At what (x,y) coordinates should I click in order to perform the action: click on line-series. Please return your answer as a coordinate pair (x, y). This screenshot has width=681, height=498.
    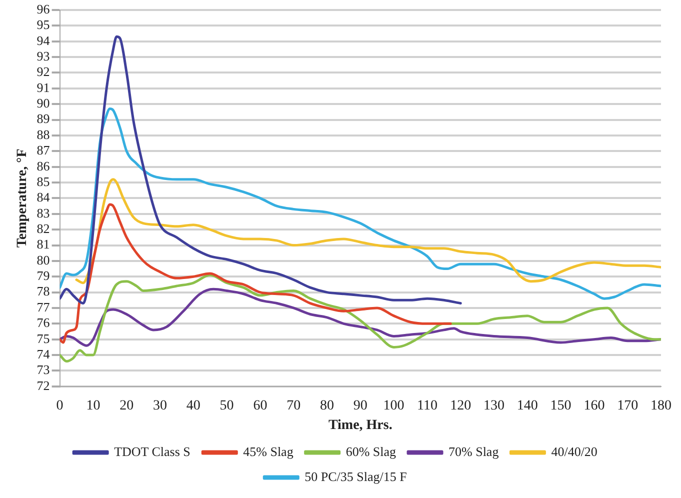
    Looking at the image, I should click on (360, 317).